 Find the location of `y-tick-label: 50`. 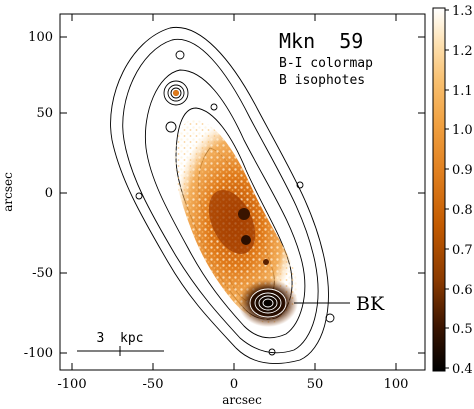

y-tick-label: 50 is located at coordinates (44, 113).